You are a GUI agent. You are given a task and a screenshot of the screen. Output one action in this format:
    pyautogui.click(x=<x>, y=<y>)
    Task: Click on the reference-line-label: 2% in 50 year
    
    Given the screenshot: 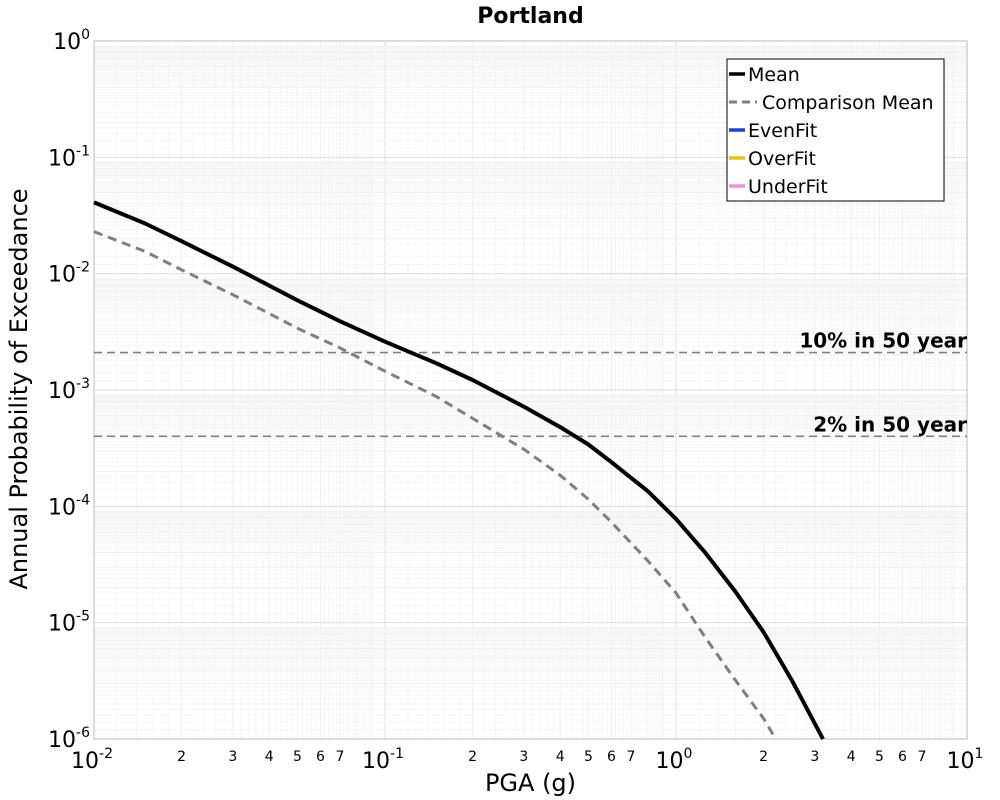 What is the action you would take?
    pyautogui.click(x=890, y=424)
    